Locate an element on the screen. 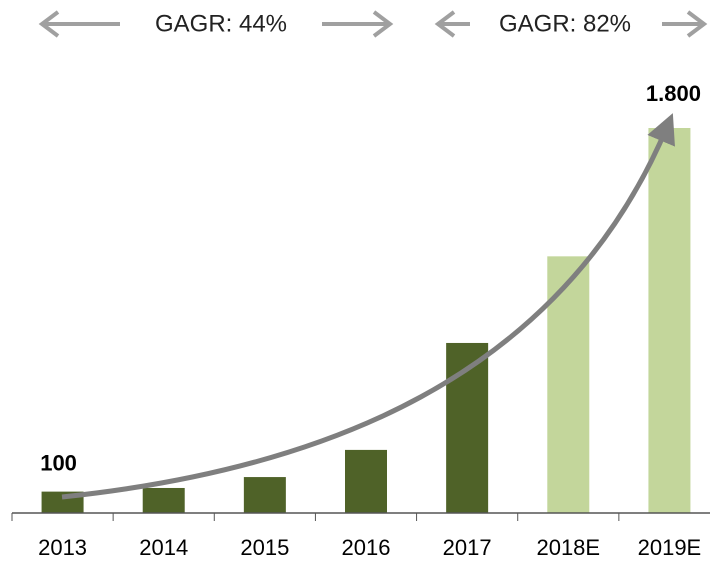 The height and width of the screenshot is (561, 710). top-arrows is located at coordinates (373, 24).